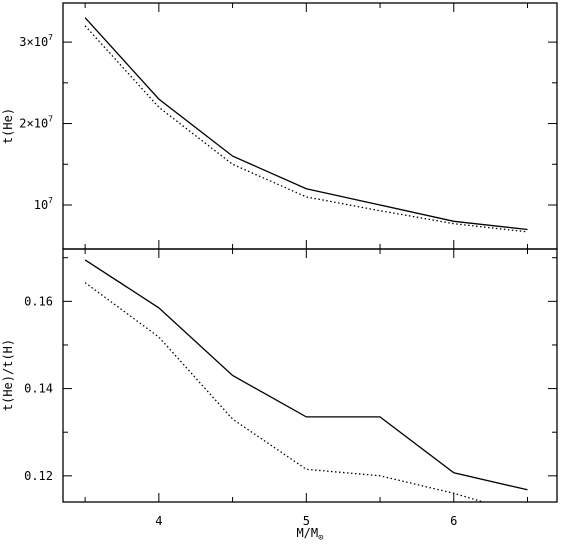 The height and width of the screenshot is (546, 566). I want to click on x-axis-label-sub: ⊙, so click(320, 538).